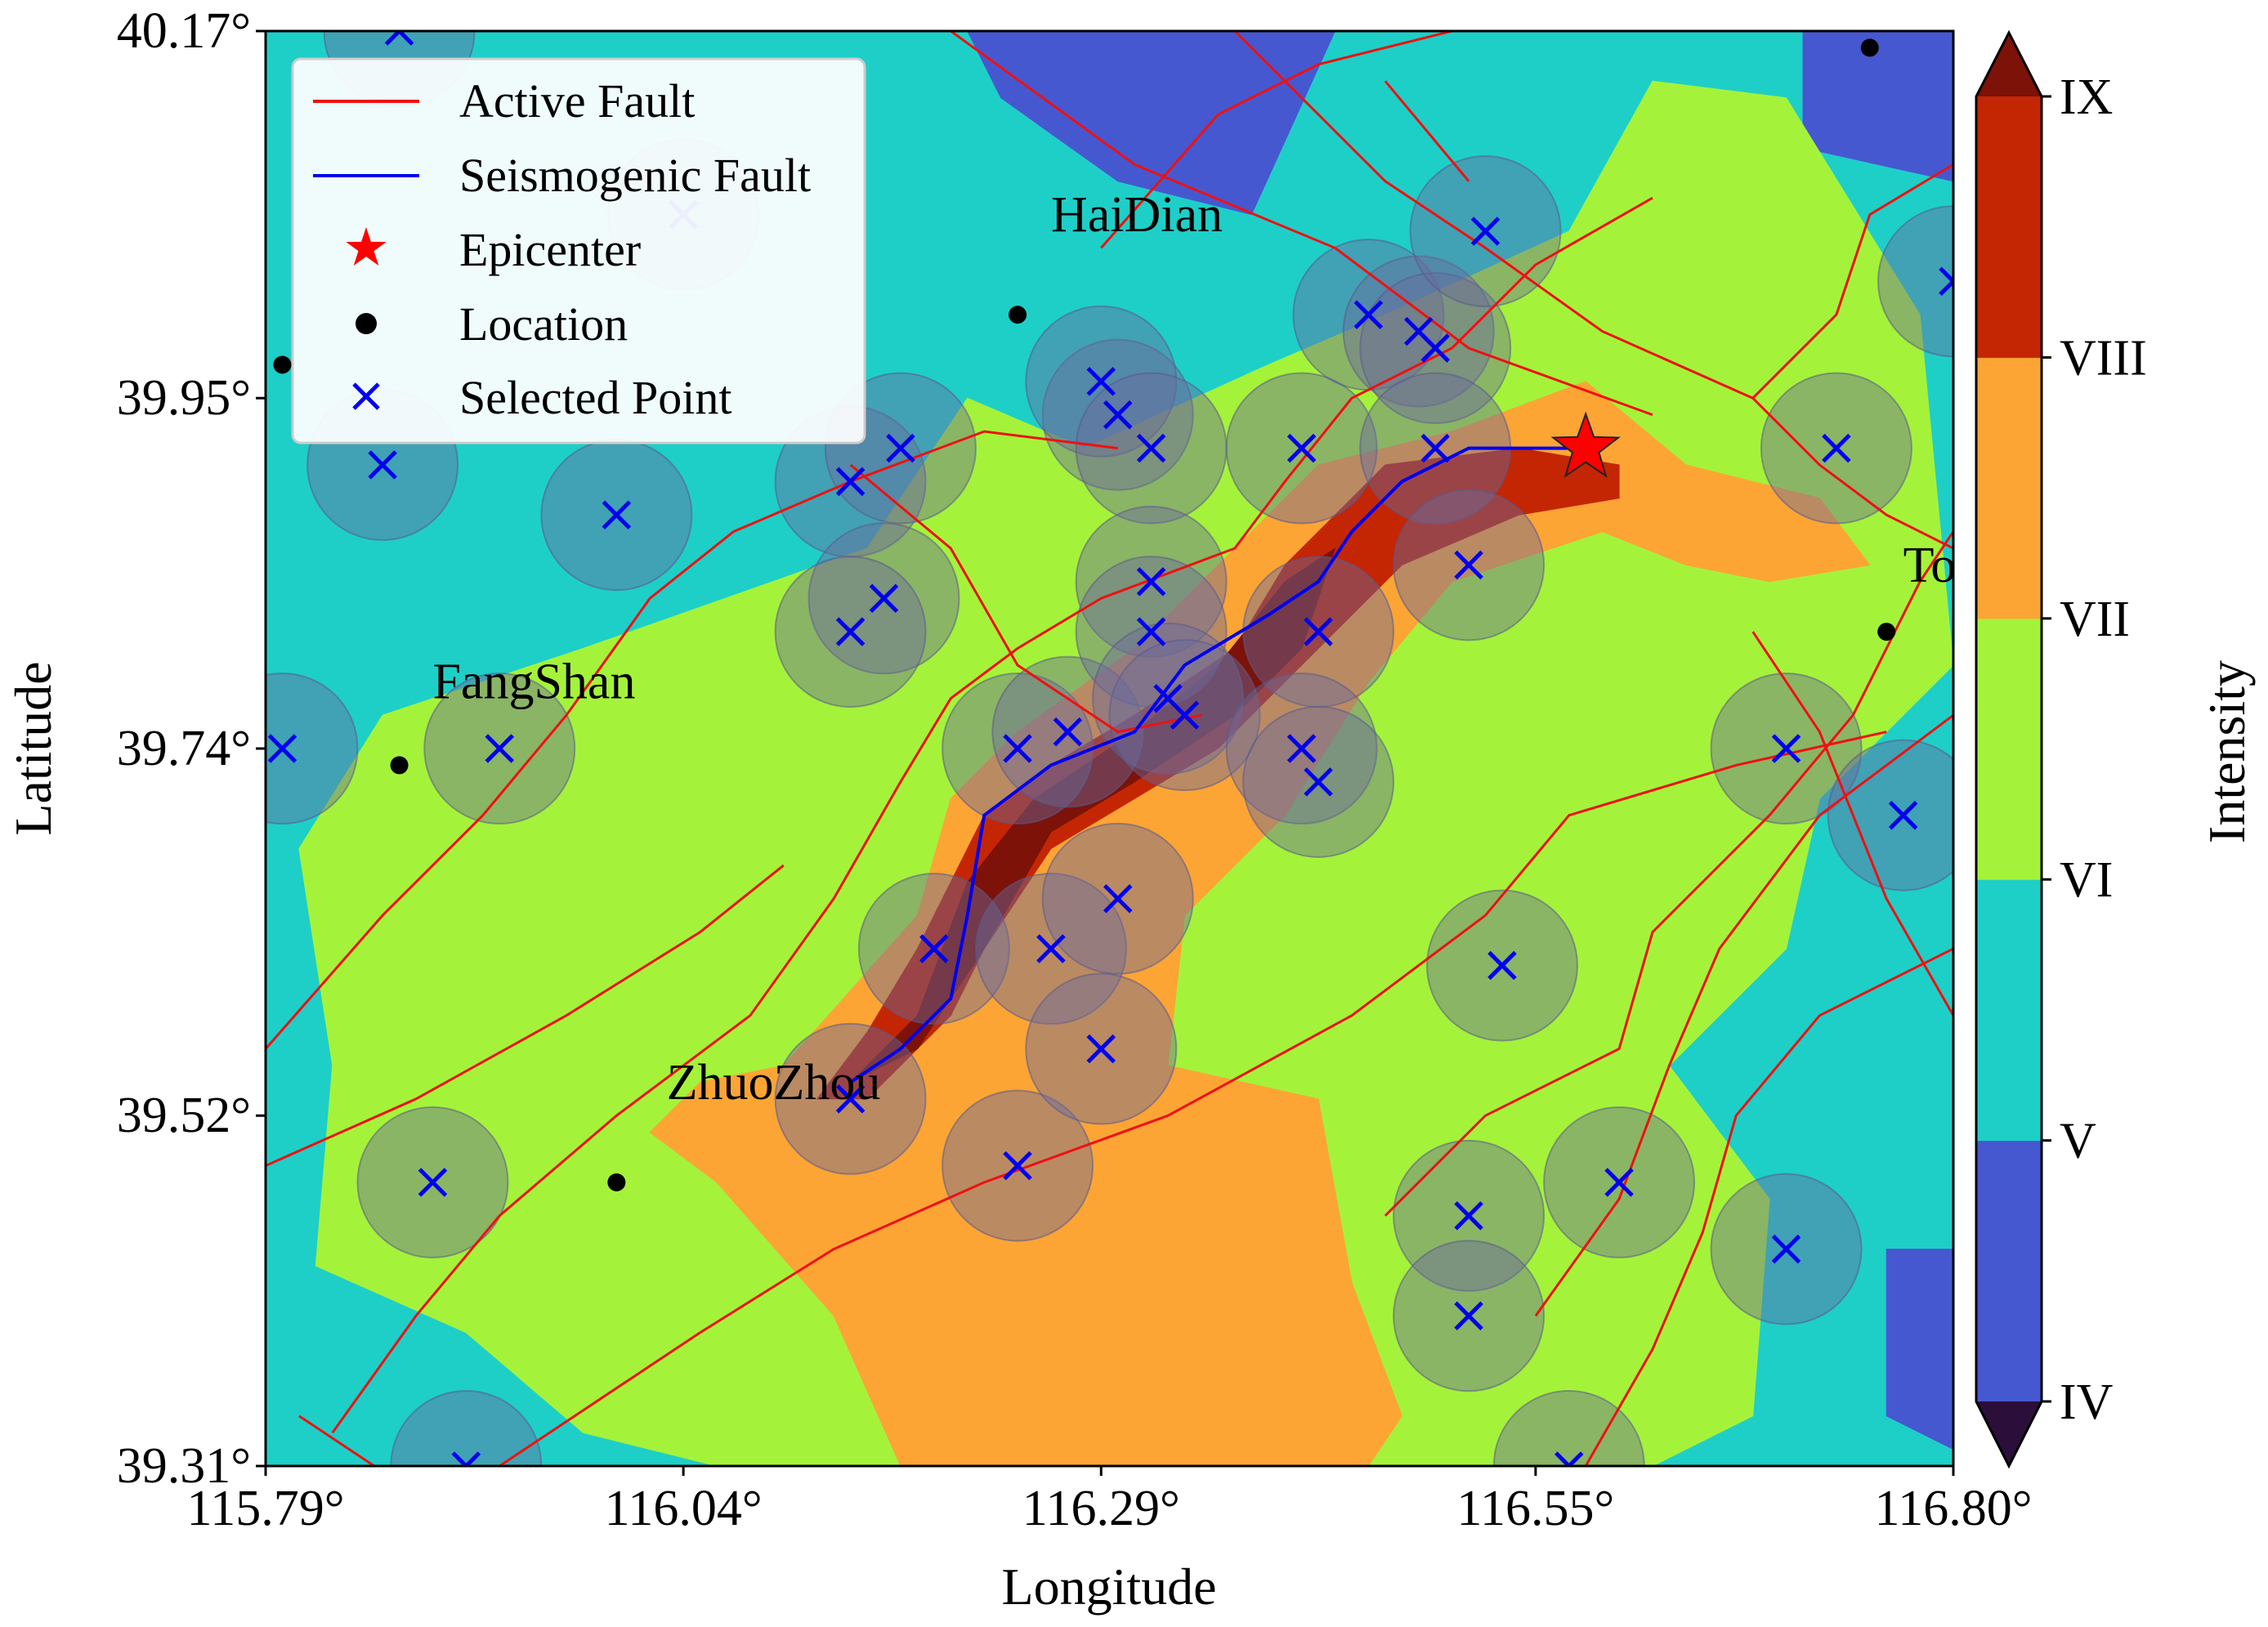  Describe the element at coordinates (595, 397) in the screenshot. I see `legend-selected-point-label: Selected Point` at that location.